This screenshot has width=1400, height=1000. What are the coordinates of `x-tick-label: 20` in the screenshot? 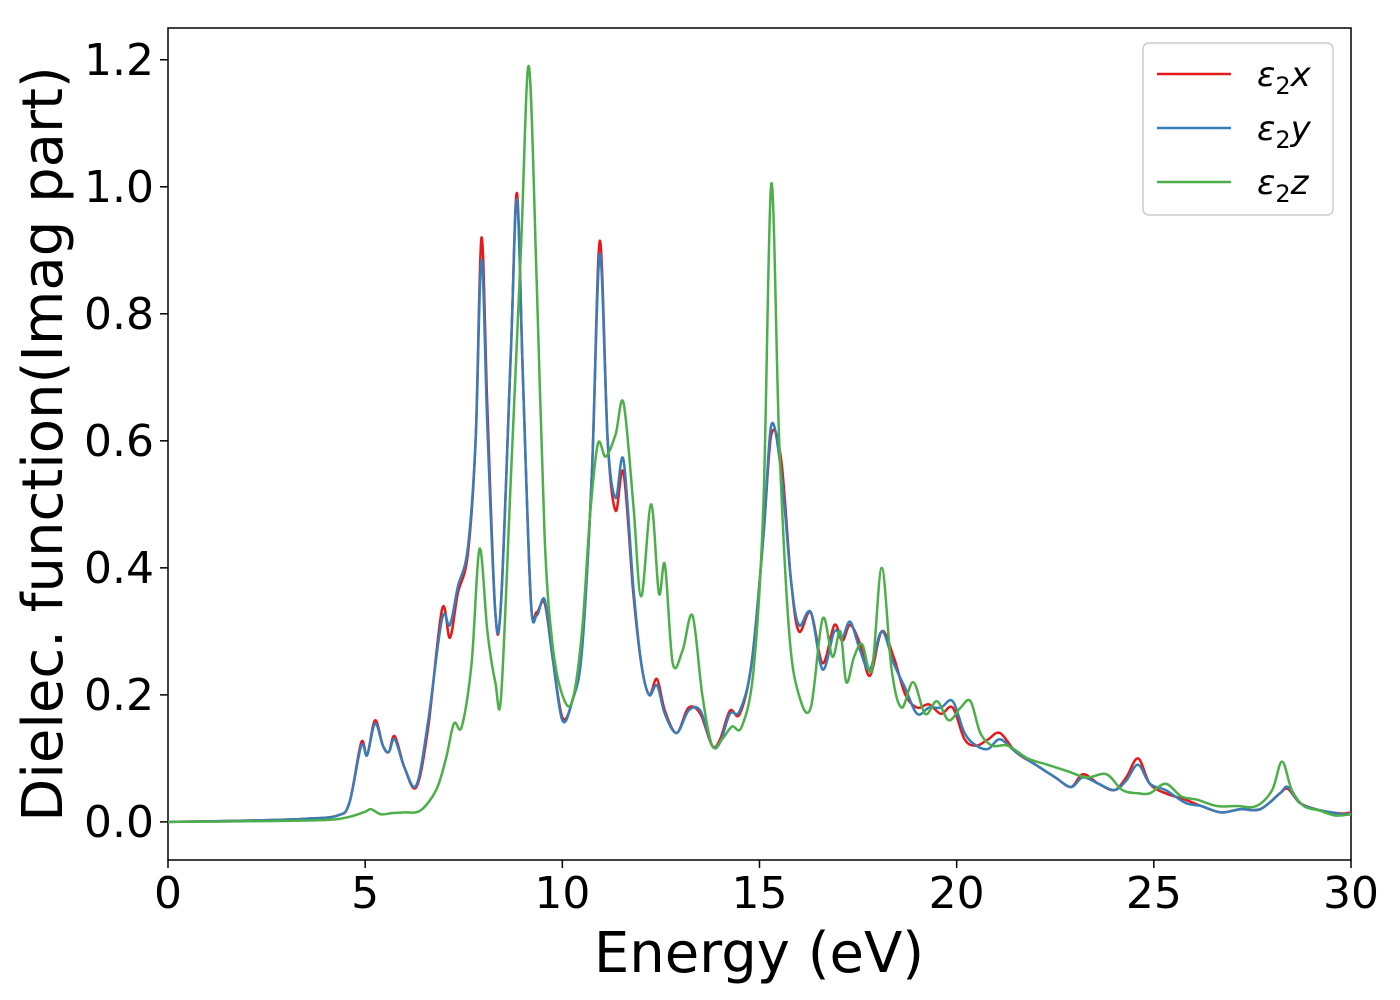 It's located at (957, 893).